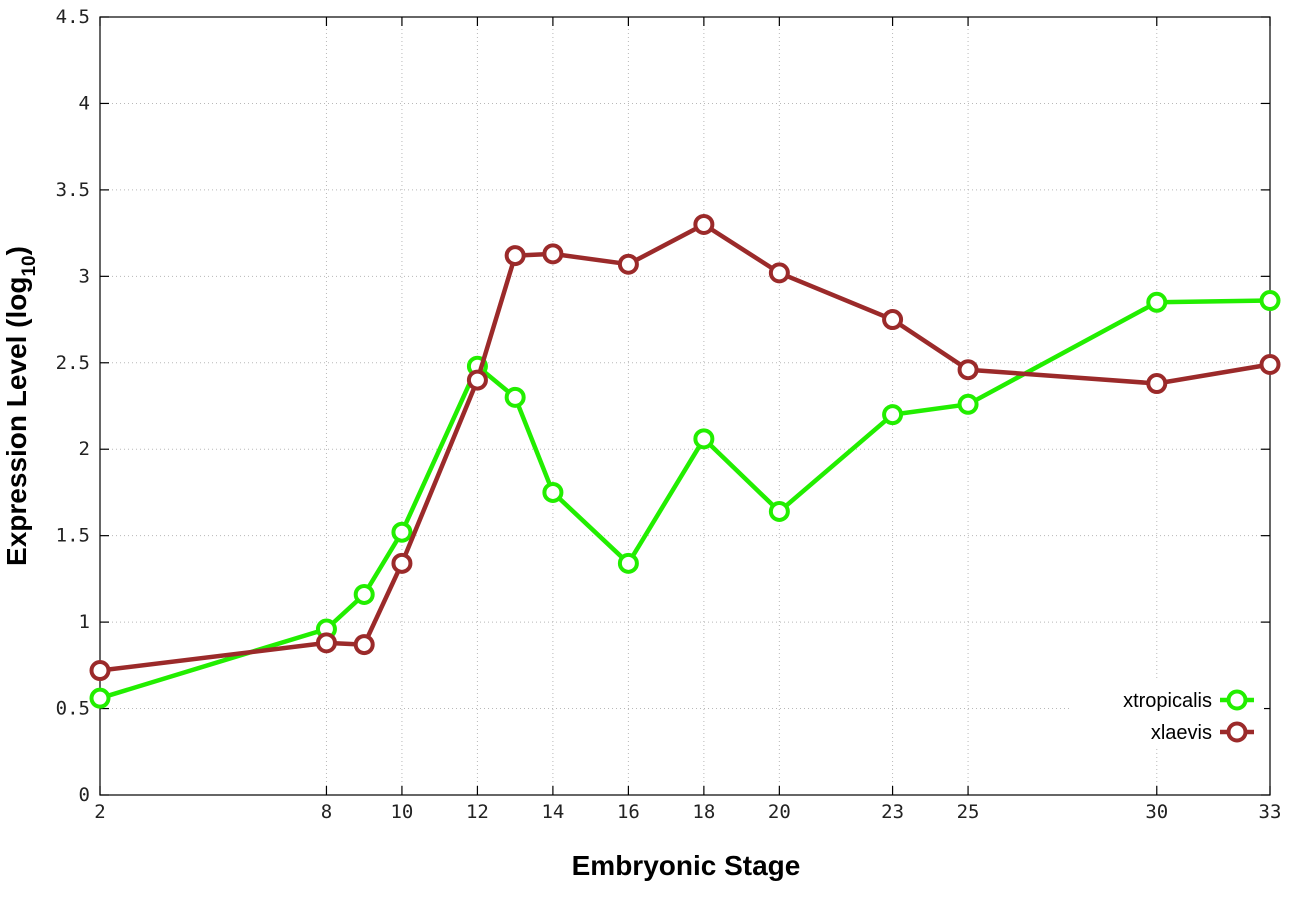 The width and height of the screenshot is (1296, 907). What do you see at coordinates (326, 812) in the screenshot?
I see `x-tick-label: 8` at bounding box center [326, 812].